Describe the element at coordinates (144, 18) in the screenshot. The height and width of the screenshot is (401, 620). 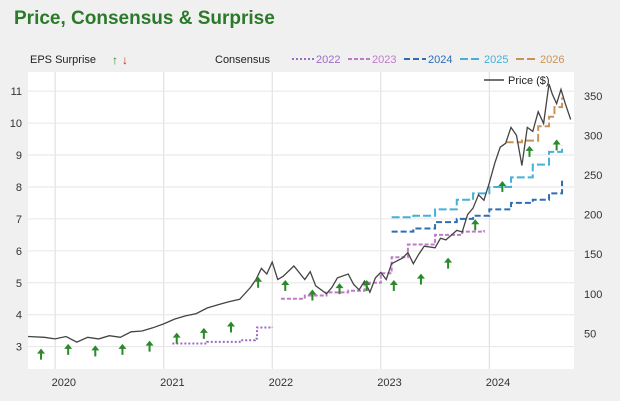
I see `chart-title: Price, Consensus & Surprise` at that location.